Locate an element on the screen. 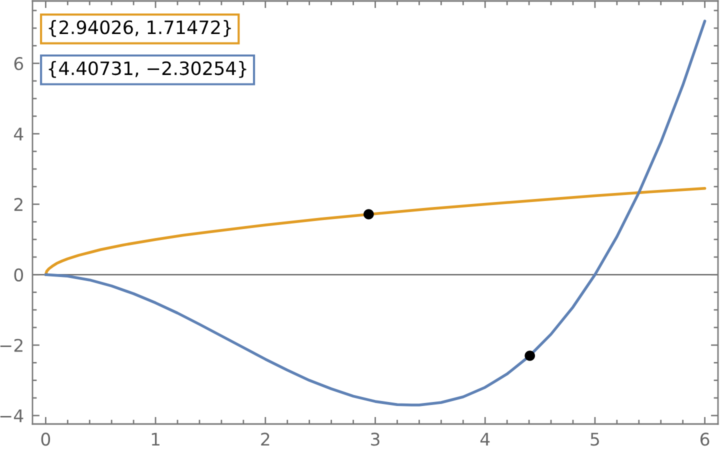  annotation: {2.94026, 1.71472} is located at coordinates (139, 28).